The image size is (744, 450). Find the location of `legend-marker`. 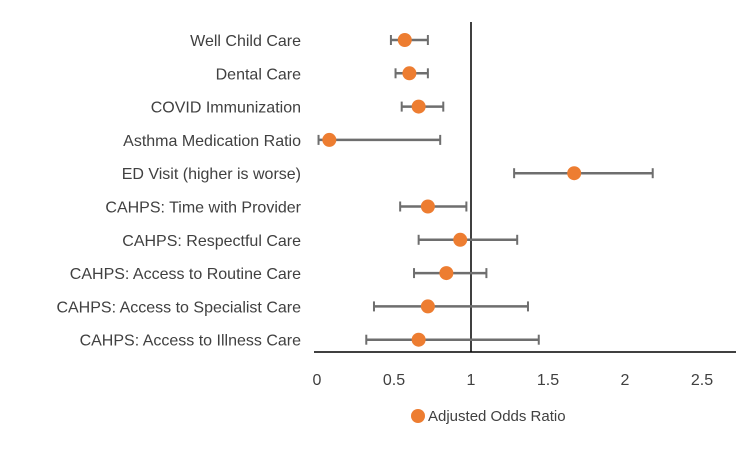

legend-marker is located at coordinates (418, 416).